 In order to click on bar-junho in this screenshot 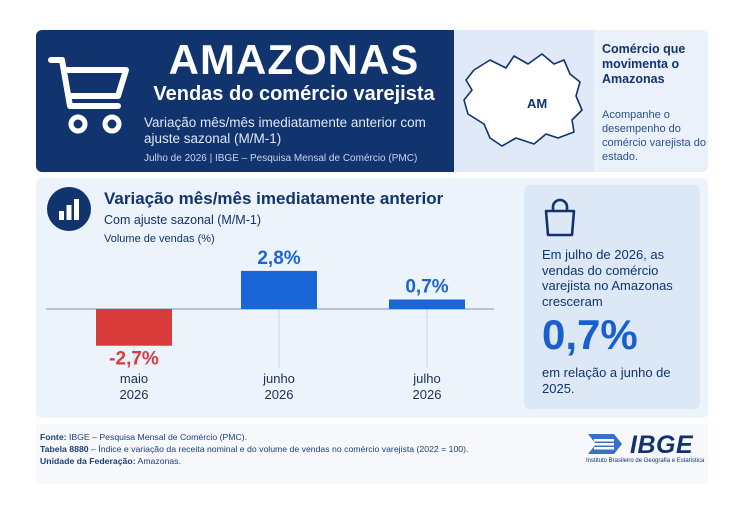, I will do `click(279, 289)`.